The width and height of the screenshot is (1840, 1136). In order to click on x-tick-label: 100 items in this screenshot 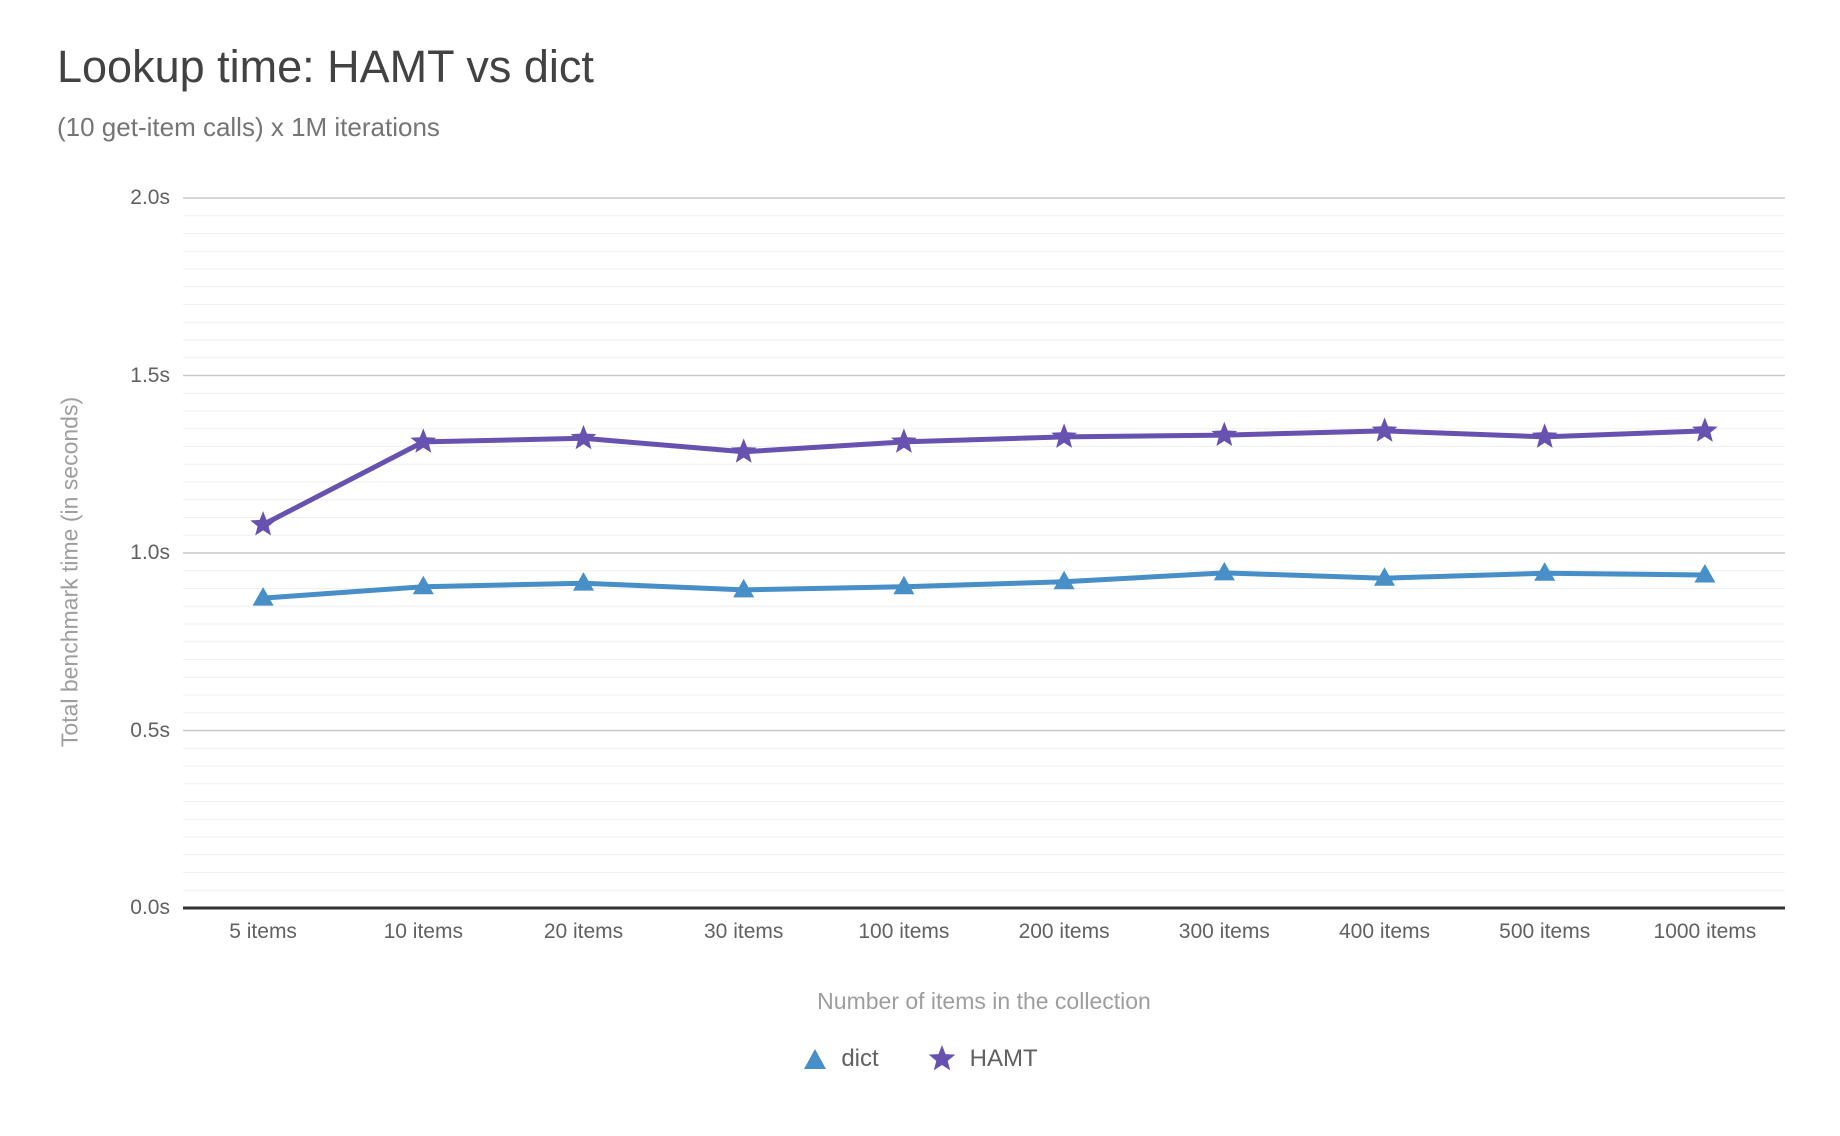, I will do `click(904, 931)`.